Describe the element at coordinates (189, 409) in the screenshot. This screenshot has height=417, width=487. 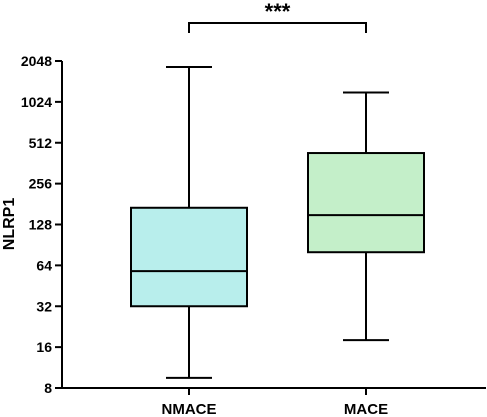
I see `x-tick-label: NMACE` at that location.